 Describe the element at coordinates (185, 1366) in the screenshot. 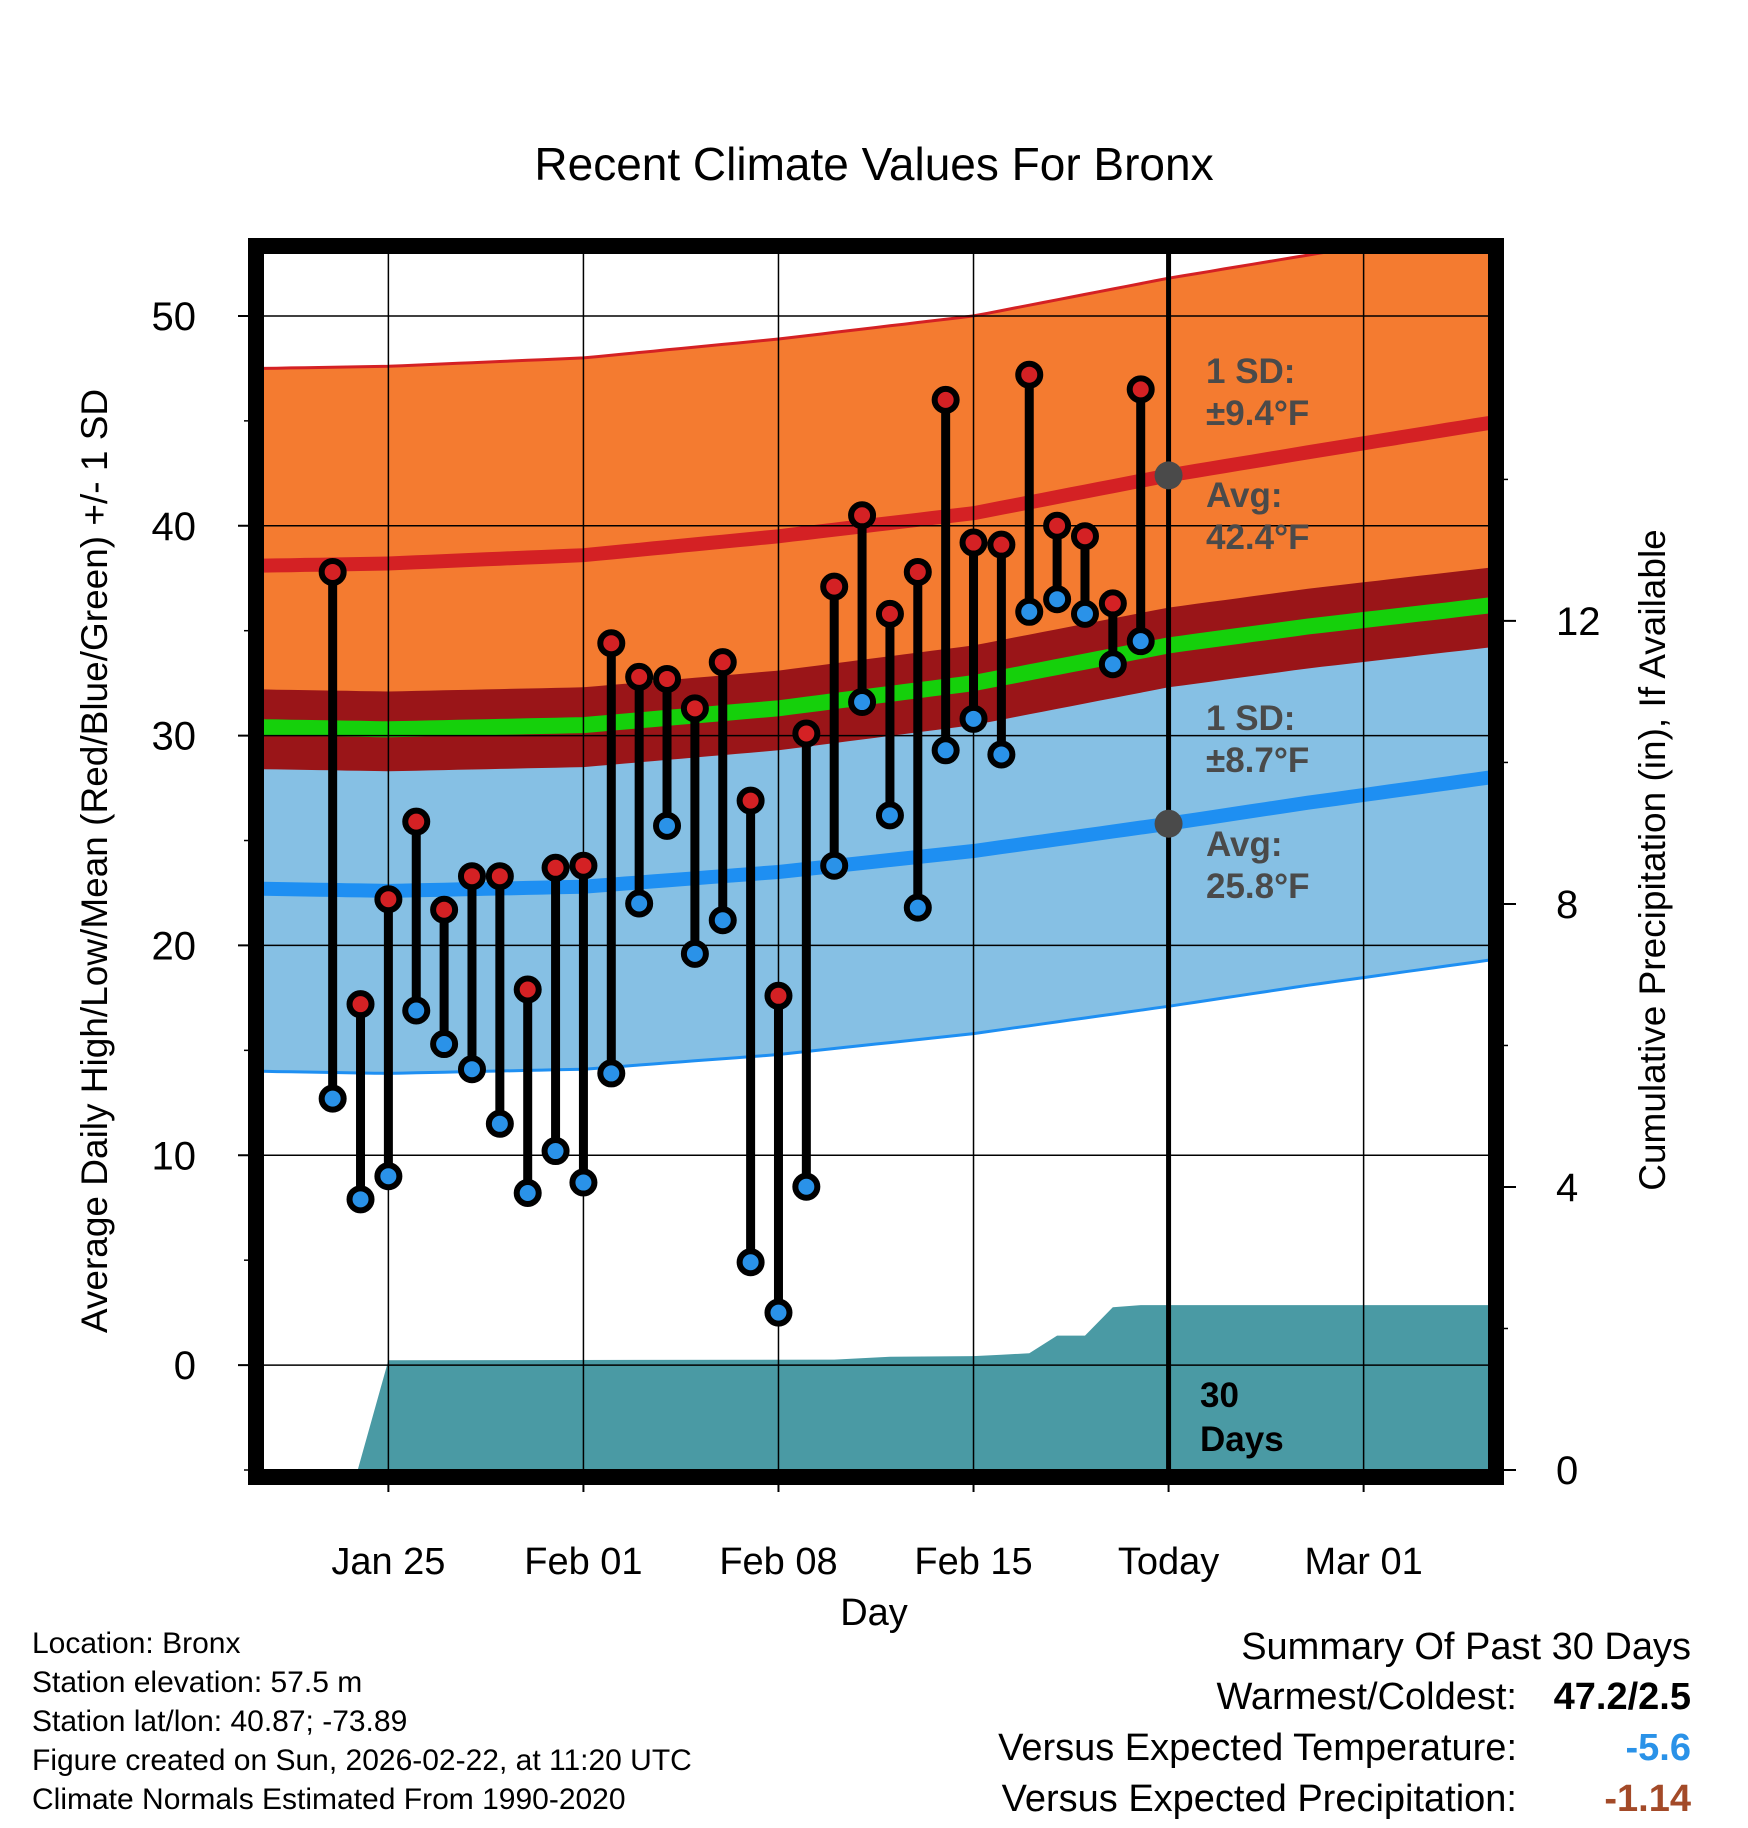

I see `y-tick-label: 0` at that location.